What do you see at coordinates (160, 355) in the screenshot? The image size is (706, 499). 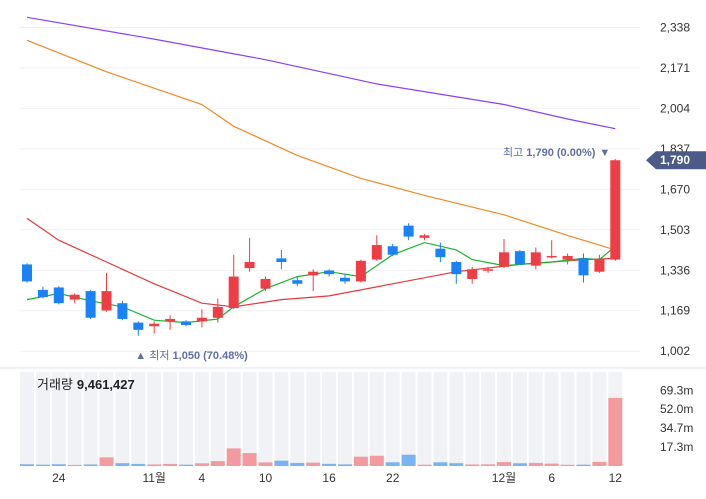 I see `low-annotation-label: 최저` at bounding box center [160, 355].